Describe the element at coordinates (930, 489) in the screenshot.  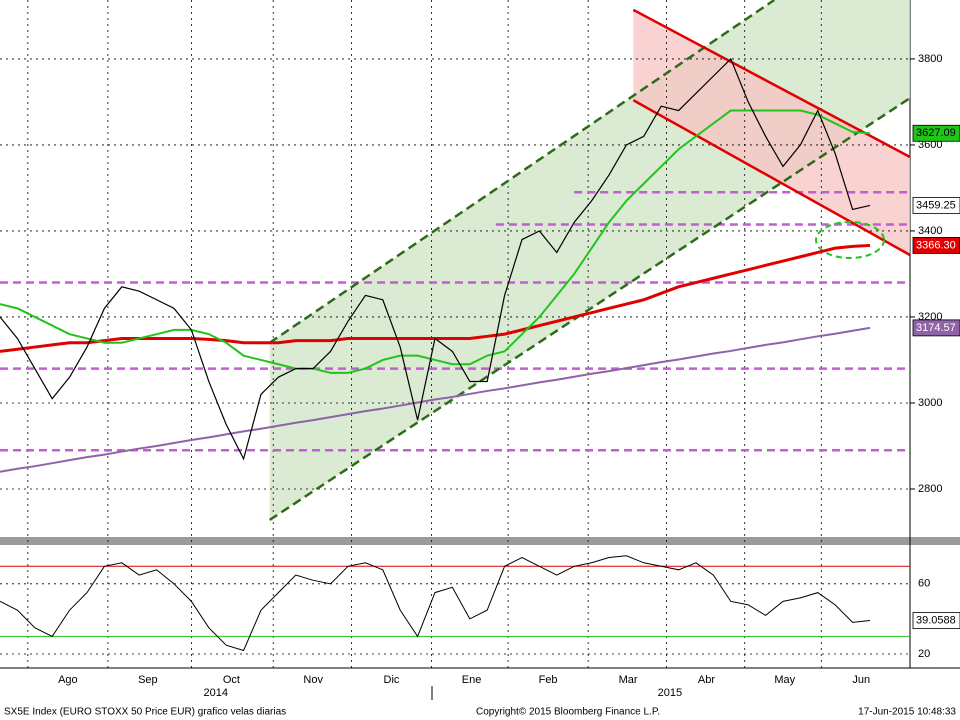
I see `y-tick-label: 2800` at that location.